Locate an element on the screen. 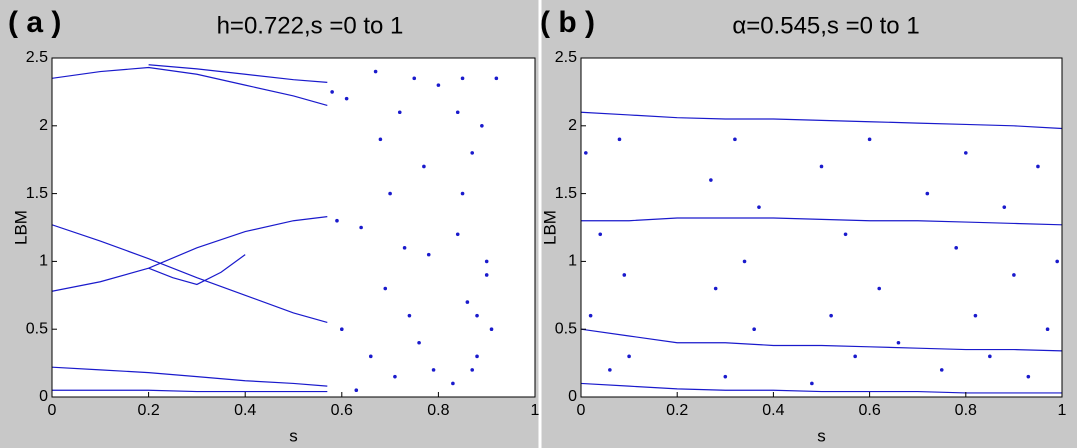  x-tick-label: 0 is located at coordinates (52, 410).